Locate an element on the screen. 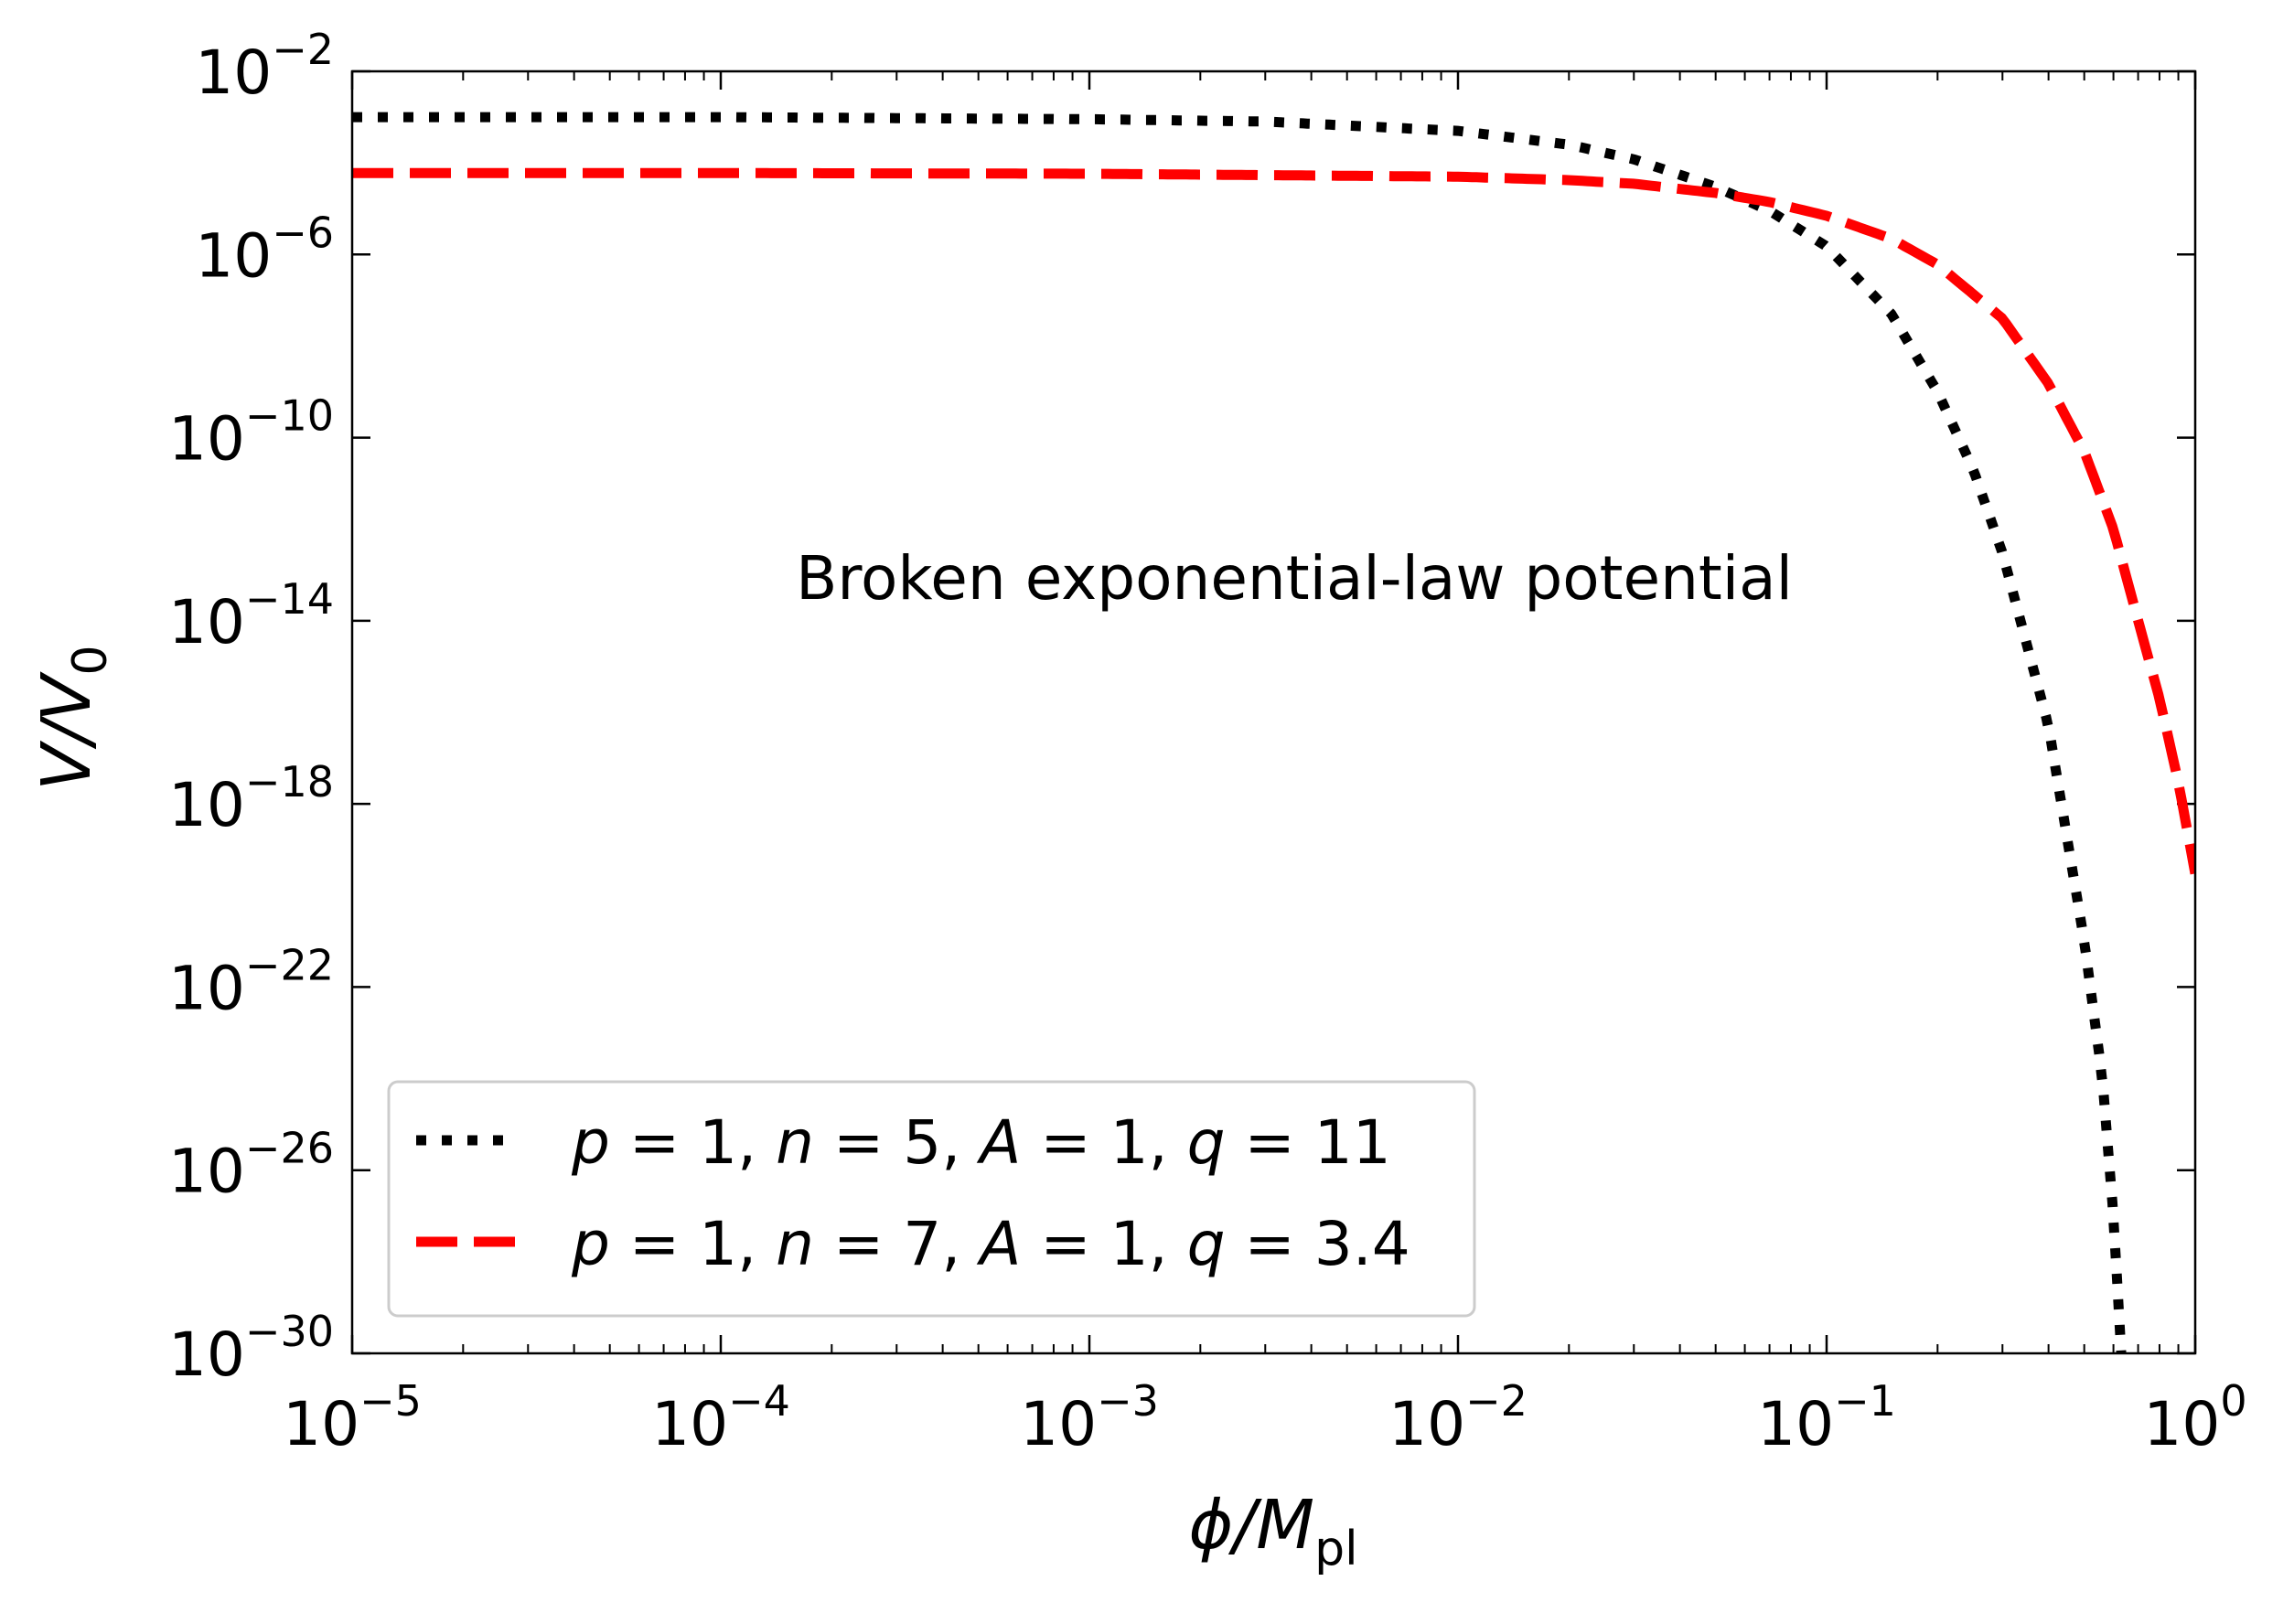 The width and height of the screenshot is (2294, 1624). y-tick-label: 10⁻⁶ is located at coordinates (264, 249).